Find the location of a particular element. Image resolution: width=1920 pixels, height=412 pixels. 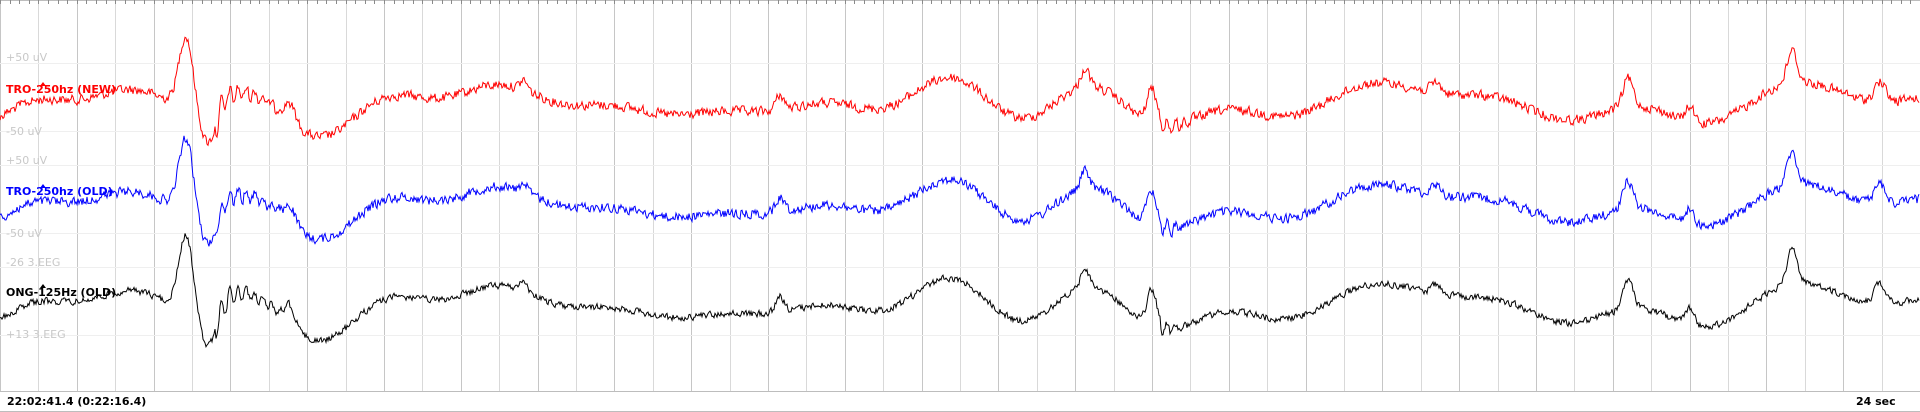

channel-label-ong-old: ONG-125Hz (OLD) is located at coordinates (61, 292).